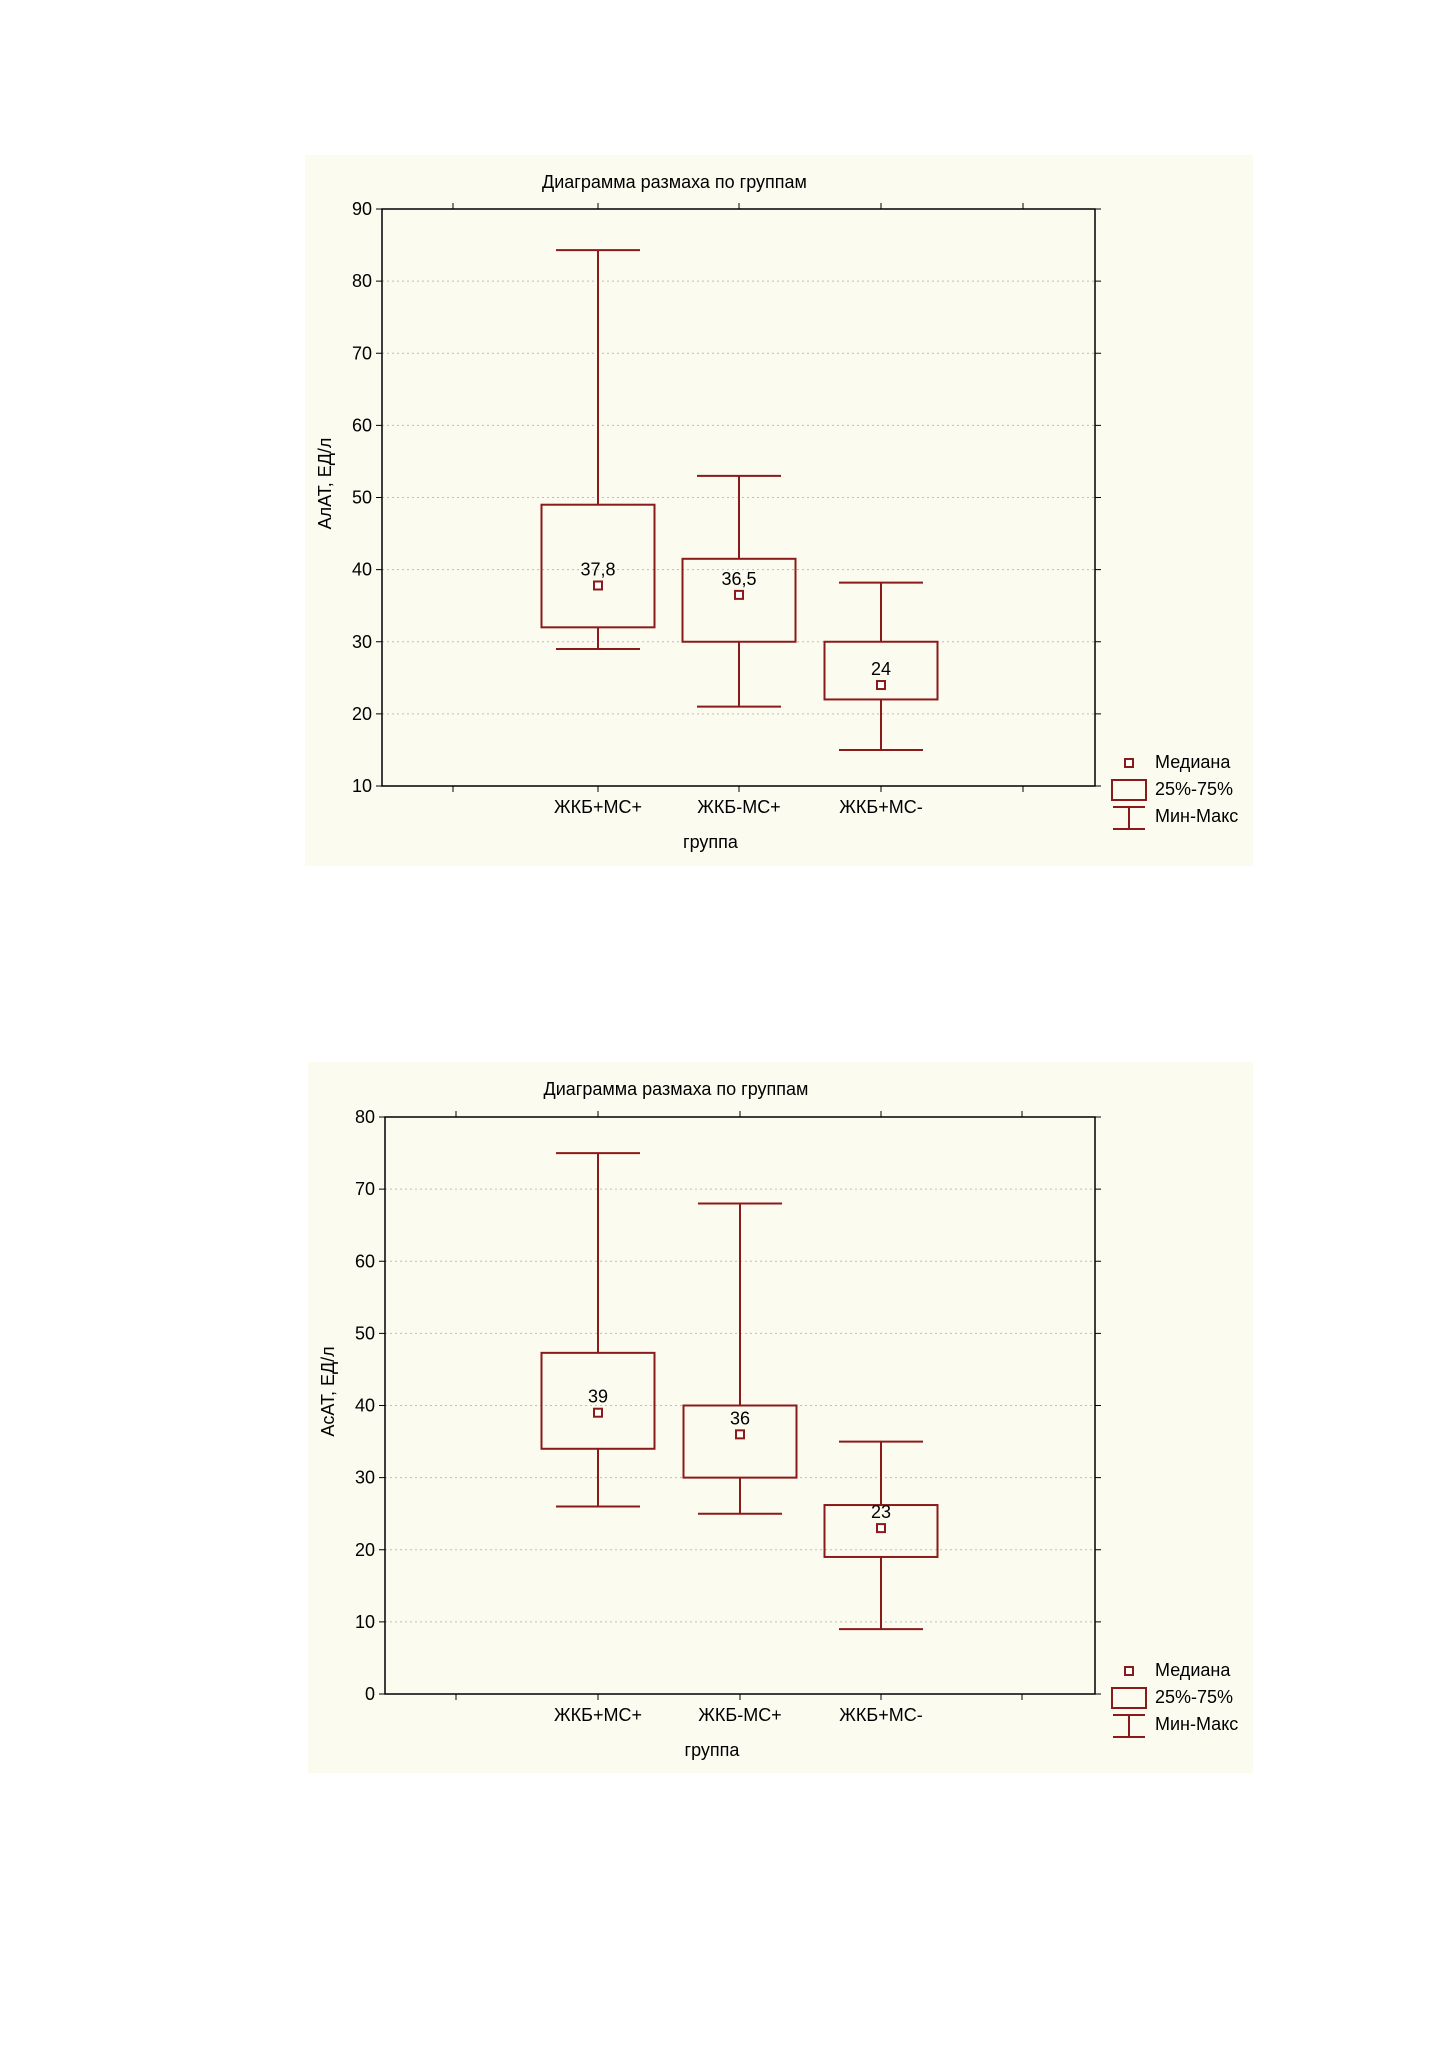 The width and height of the screenshot is (1448, 2050). Describe the element at coordinates (362, 209) in the screenshot. I see `y-tick-label: 90` at that location.